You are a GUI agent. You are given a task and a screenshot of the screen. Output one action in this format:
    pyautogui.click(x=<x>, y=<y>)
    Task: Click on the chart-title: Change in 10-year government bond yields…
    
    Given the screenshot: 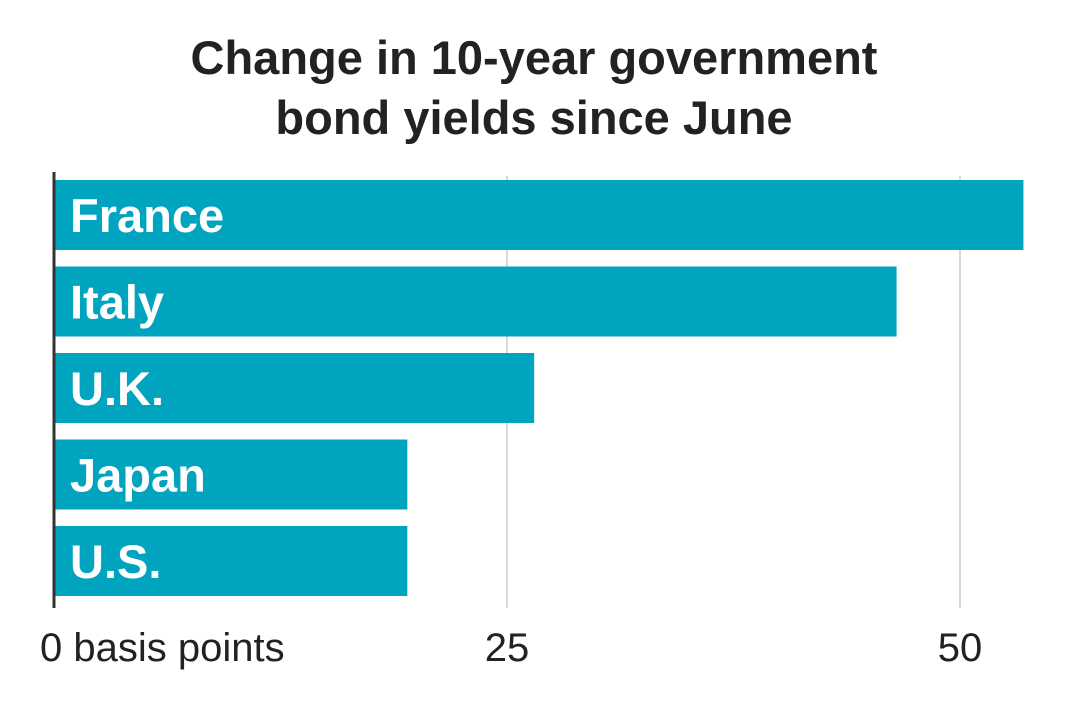 What is the action you would take?
    pyautogui.click(x=534, y=87)
    